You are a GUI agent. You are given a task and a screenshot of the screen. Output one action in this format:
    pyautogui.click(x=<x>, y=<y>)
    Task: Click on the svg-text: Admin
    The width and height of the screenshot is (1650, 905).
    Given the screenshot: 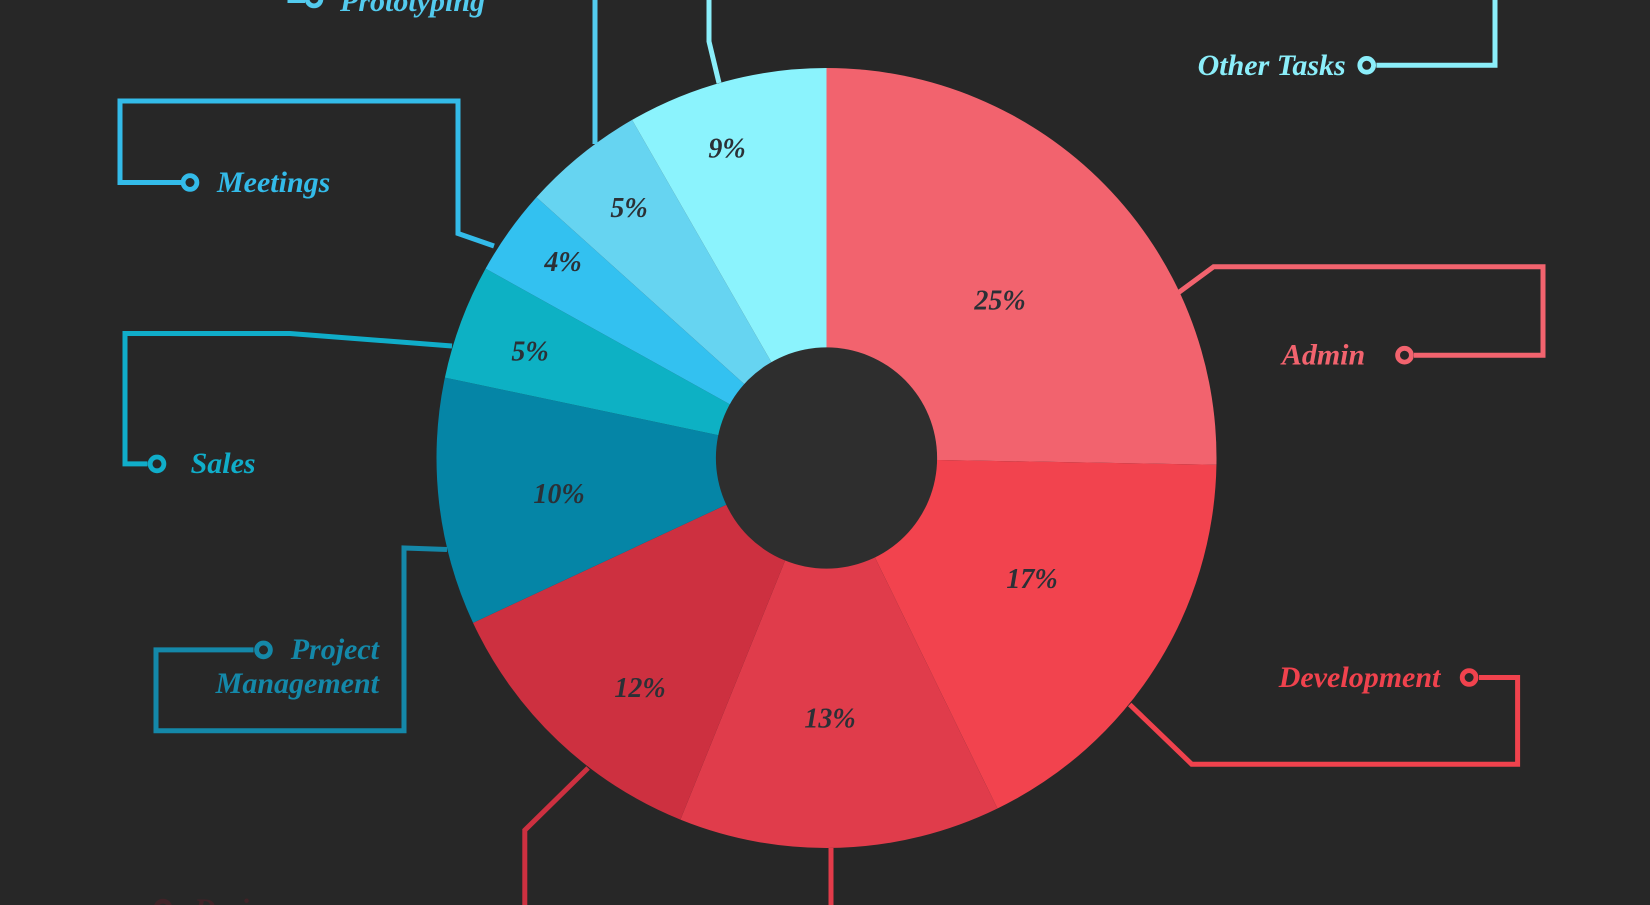 What is the action you would take?
    pyautogui.click(x=1322, y=355)
    